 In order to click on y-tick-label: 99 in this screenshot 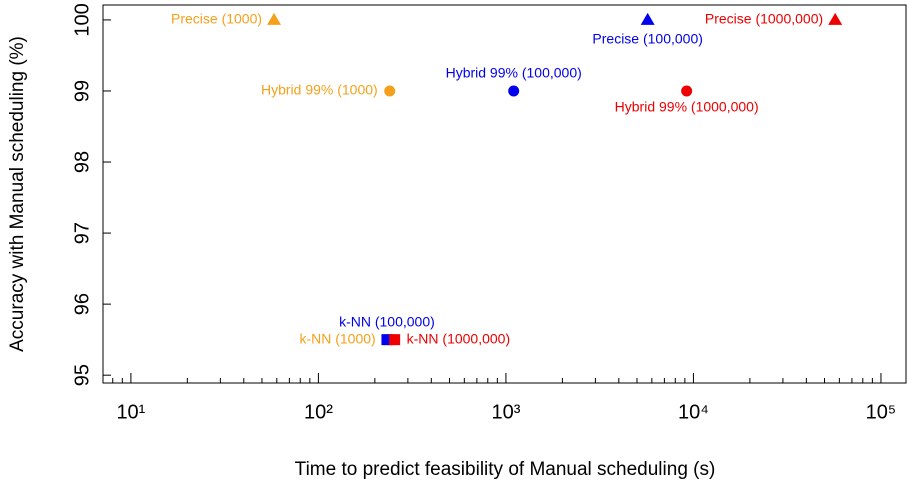, I will do `click(82, 91)`.